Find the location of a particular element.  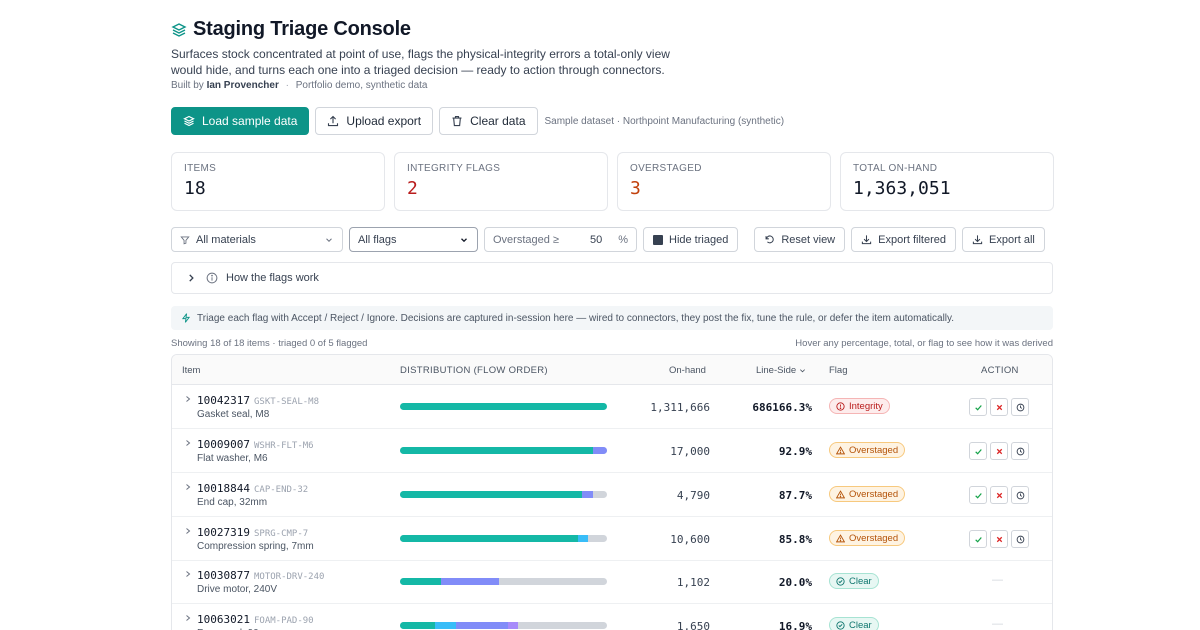

item-id-line: 10018844 CAP-END-32 is located at coordinates (252, 488).